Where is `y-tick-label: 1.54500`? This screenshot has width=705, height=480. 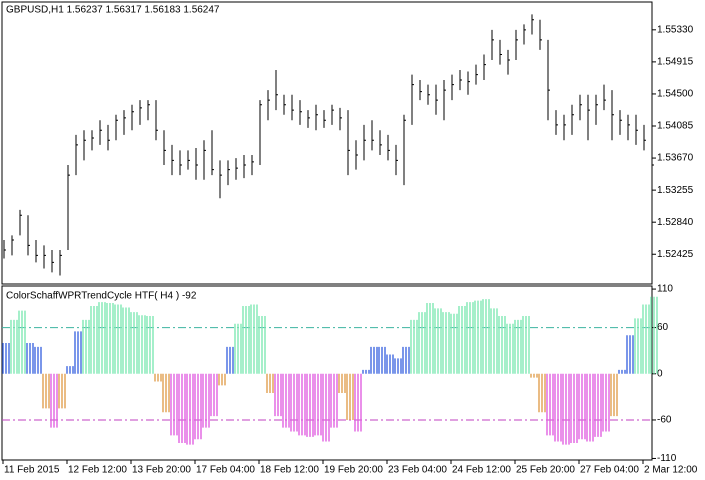
y-tick-label: 1.54500 is located at coordinates (675, 94).